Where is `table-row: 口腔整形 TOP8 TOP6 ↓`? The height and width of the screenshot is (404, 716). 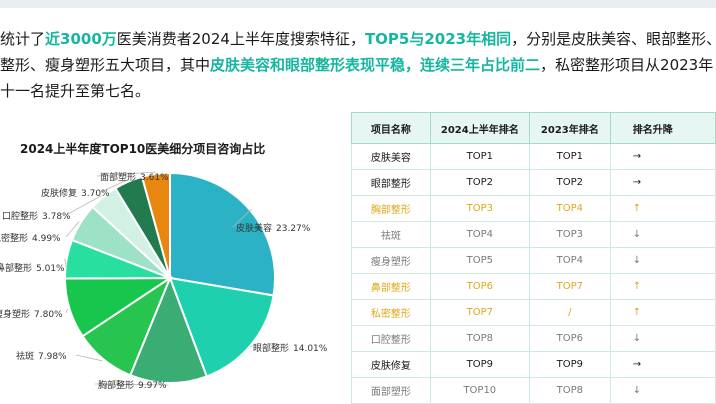 table-row: 口腔整形 TOP8 TOP6 ↓ is located at coordinates (533, 338).